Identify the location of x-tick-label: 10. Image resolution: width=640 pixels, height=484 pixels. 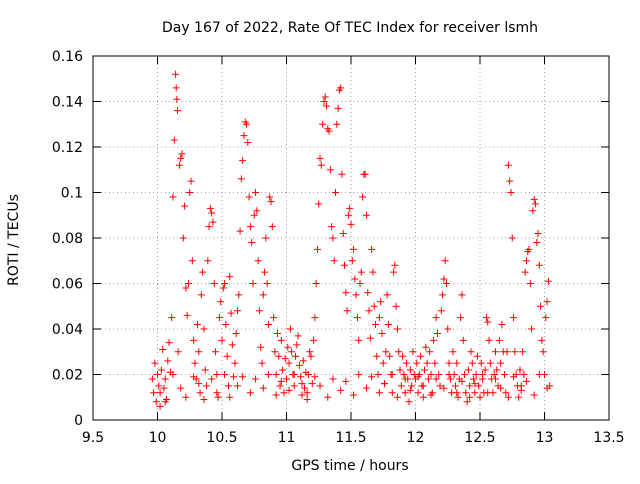
(158, 438).